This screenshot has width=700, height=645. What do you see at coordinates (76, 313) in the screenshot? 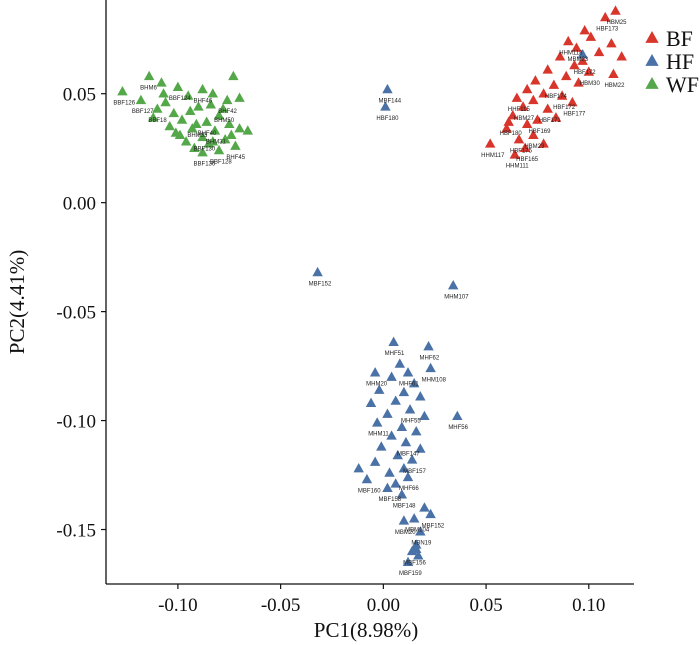
I see `y-tick-label: -0.05` at bounding box center [76, 313].